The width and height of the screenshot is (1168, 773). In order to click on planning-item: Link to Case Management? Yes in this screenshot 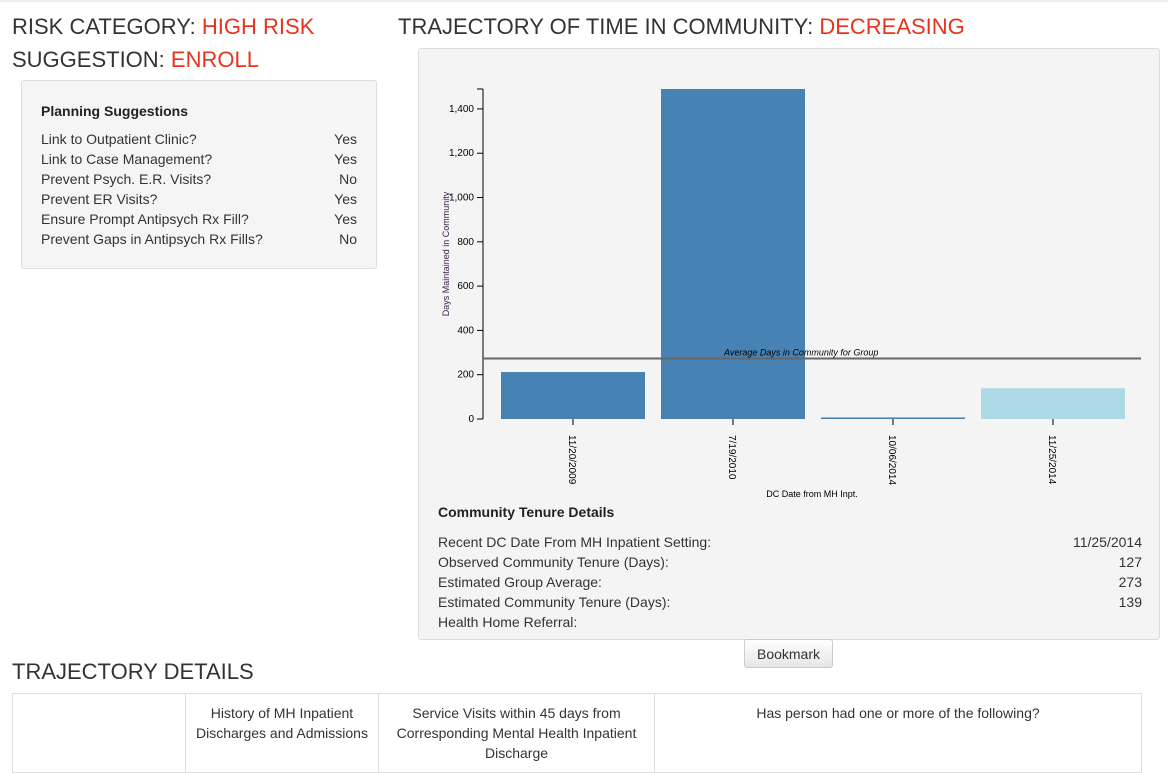, I will do `click(199, 159)`.